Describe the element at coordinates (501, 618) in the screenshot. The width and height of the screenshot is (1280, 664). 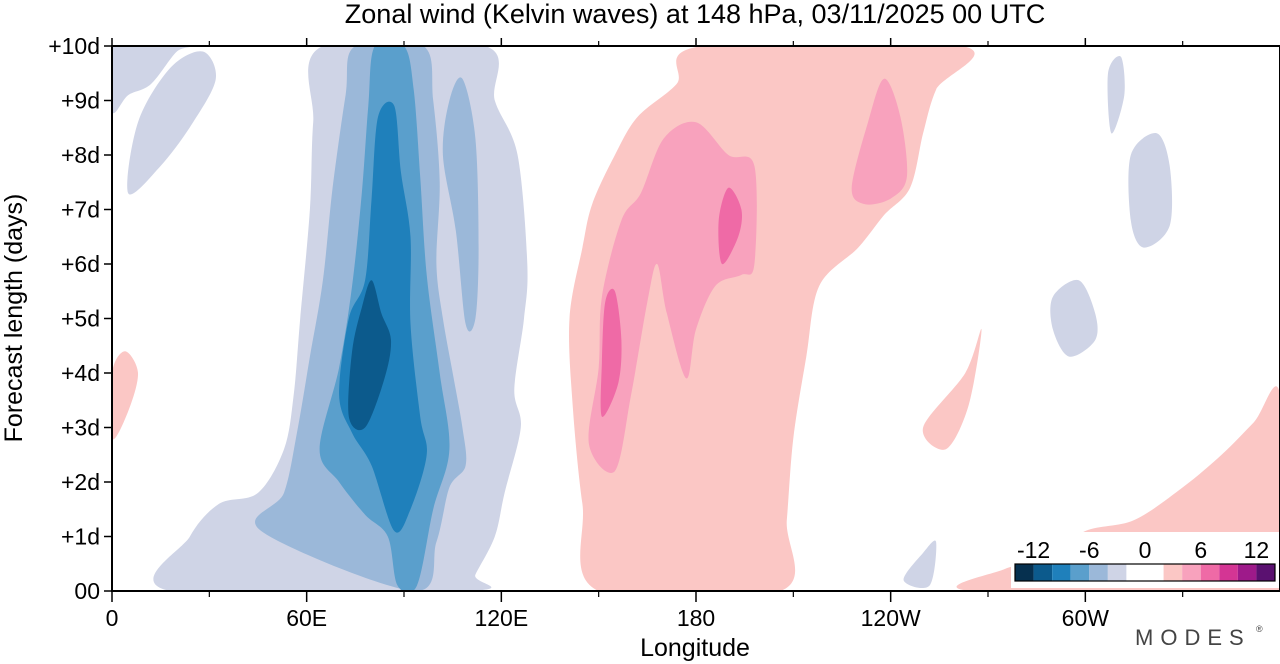
I see `x-tick-label: 120E` at that location.